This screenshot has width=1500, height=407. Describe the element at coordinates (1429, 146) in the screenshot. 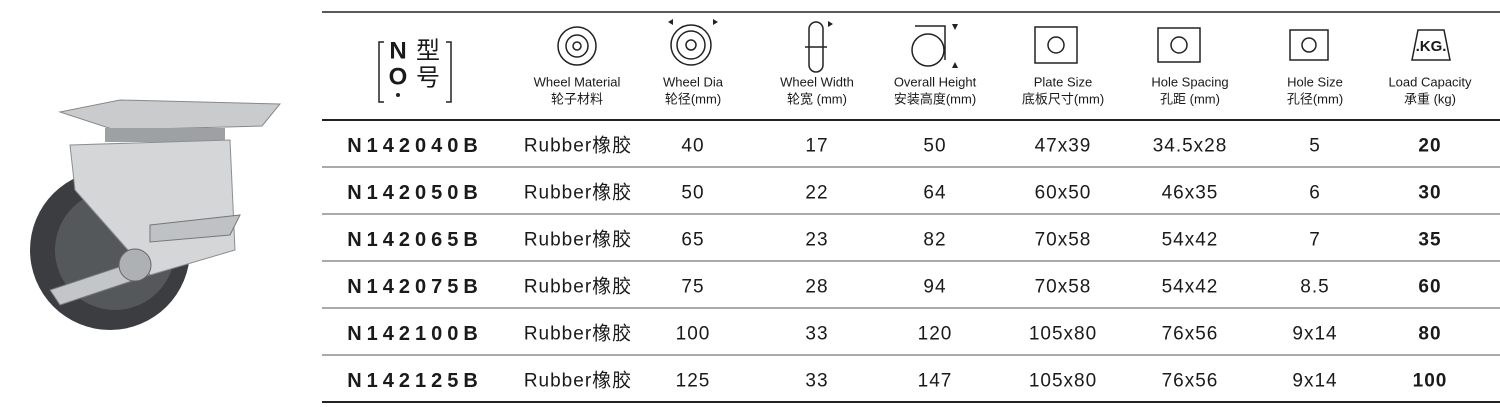

I see `load-cell: 20` at that location.